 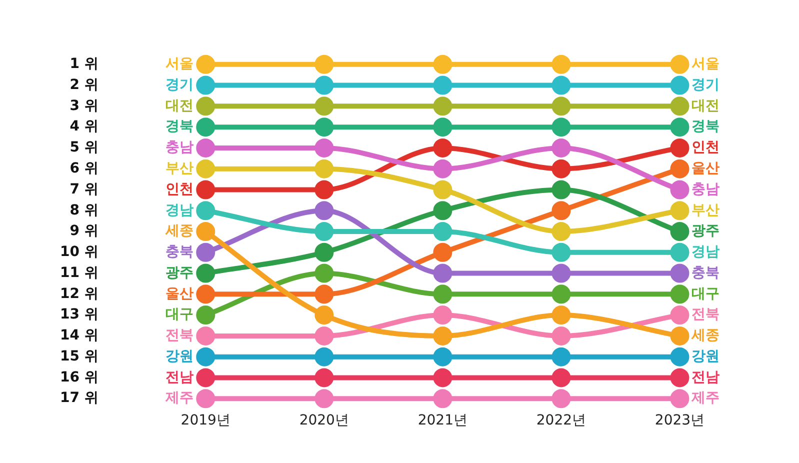 What do you see at coordinates (180, 210) in the screenshot?
I see `series-label: 경남` at bounding box center [180, 210].